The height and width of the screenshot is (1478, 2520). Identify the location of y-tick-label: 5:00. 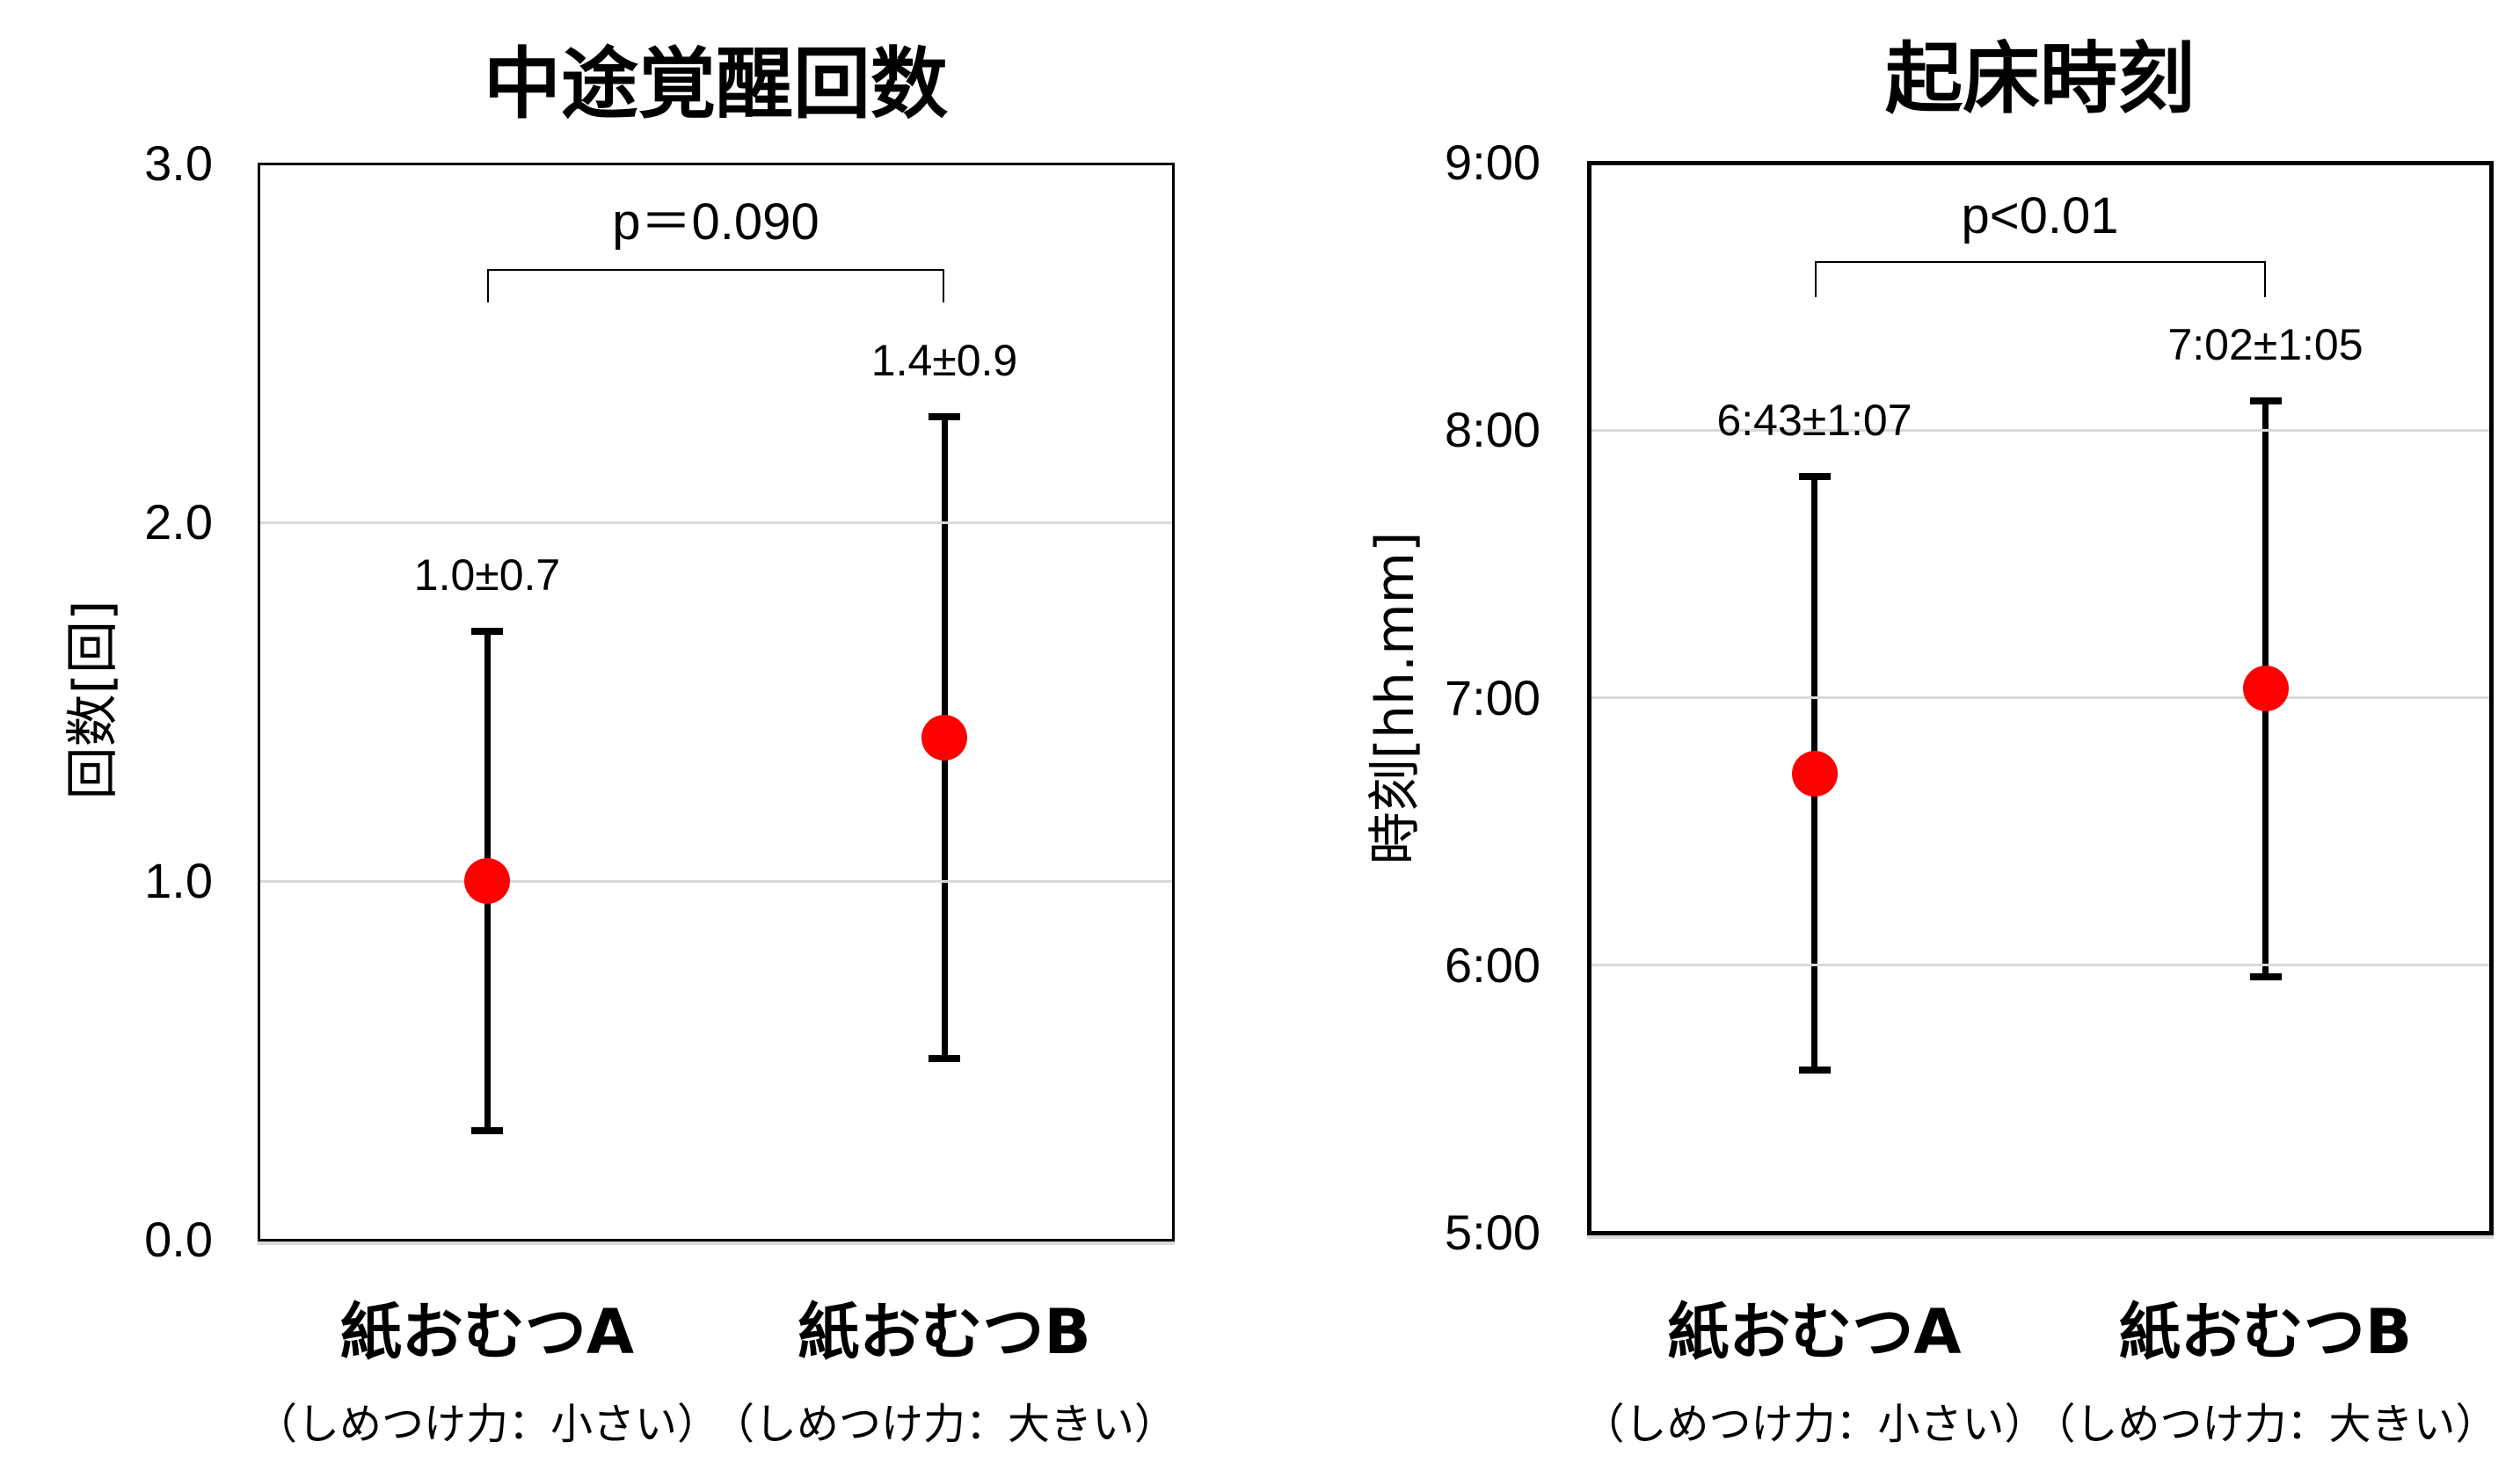
(1492, 1233).